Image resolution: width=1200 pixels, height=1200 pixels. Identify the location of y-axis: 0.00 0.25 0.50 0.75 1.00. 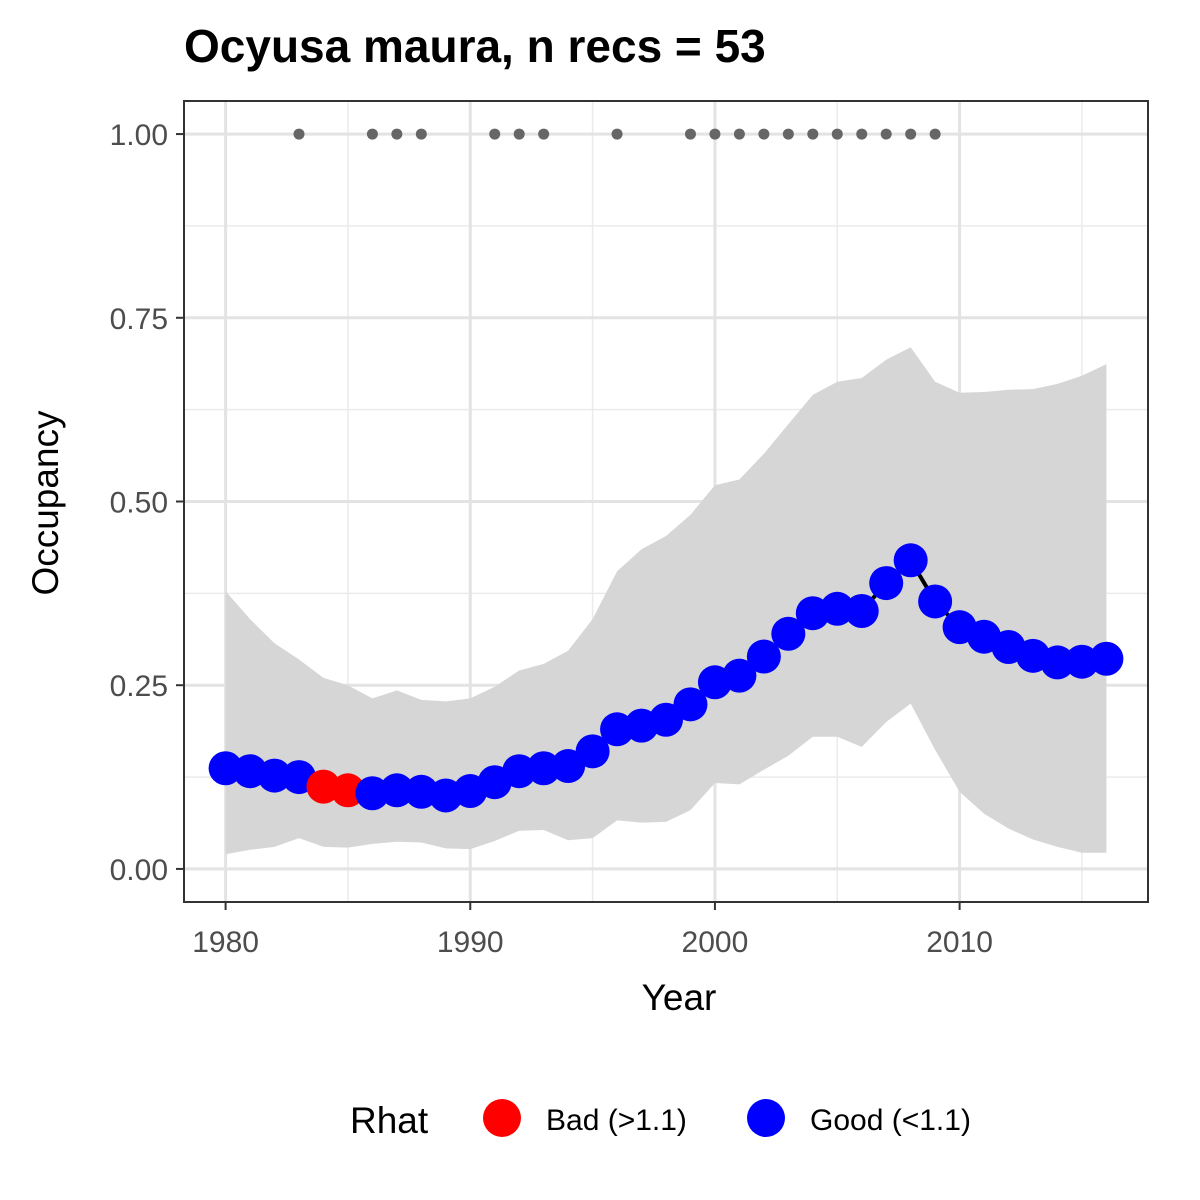
(147, 503).